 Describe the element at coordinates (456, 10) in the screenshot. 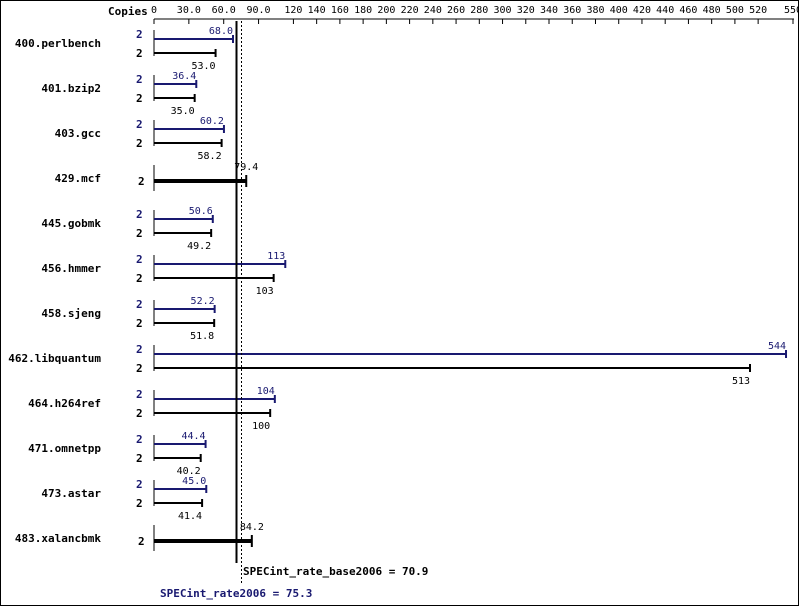

I see `x-tick-label: 260` at that location.